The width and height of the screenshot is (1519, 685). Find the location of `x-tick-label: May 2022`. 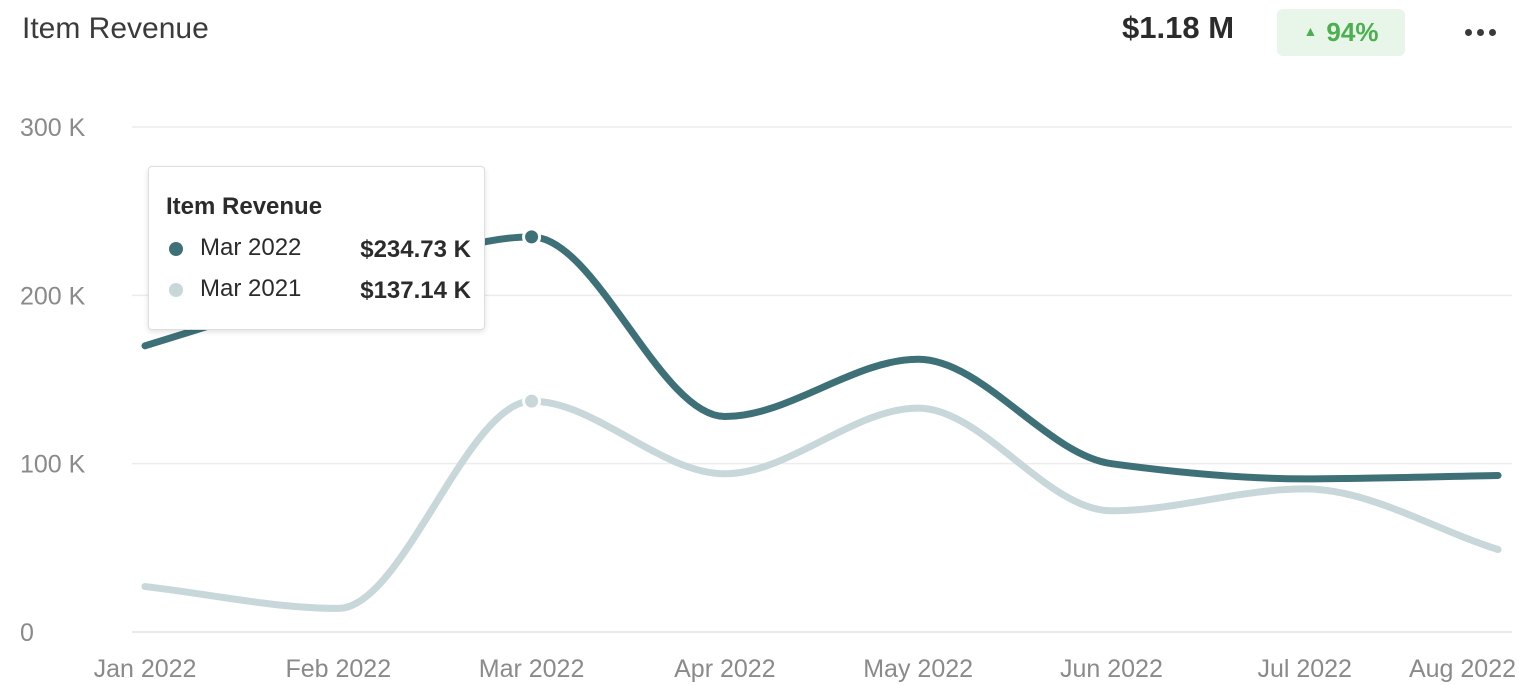

x-tick-label: May 2022 is located at coordinates (918, 669).